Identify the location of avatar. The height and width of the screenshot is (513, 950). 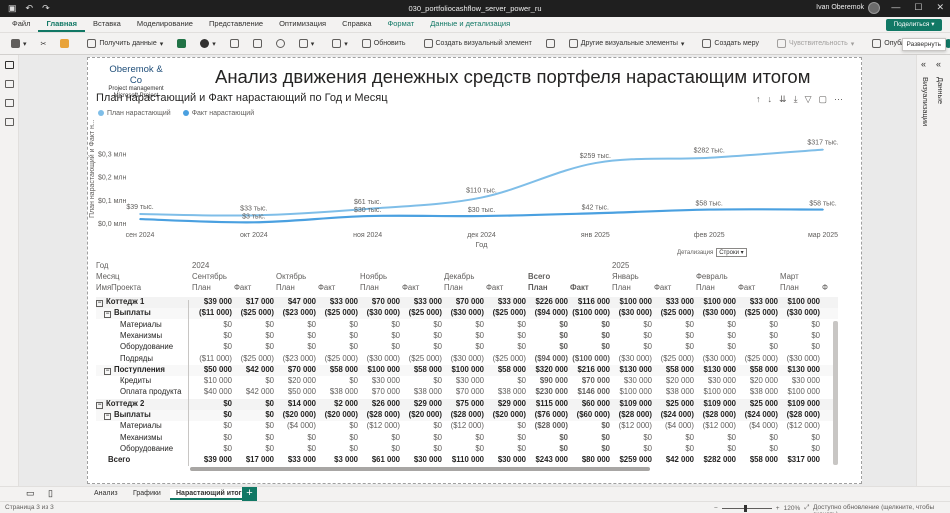
(874, 8).